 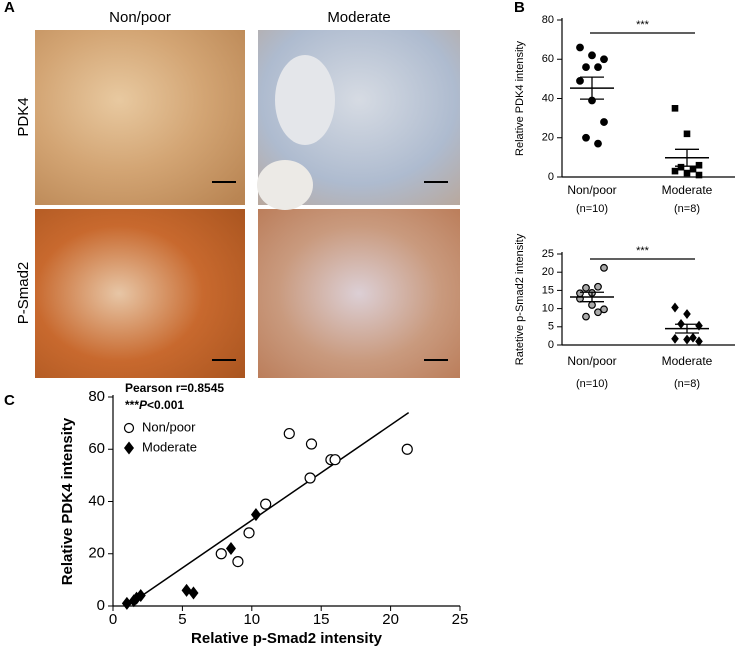 I want to click on x-tick-label: 15, so click(x=321, y=619).